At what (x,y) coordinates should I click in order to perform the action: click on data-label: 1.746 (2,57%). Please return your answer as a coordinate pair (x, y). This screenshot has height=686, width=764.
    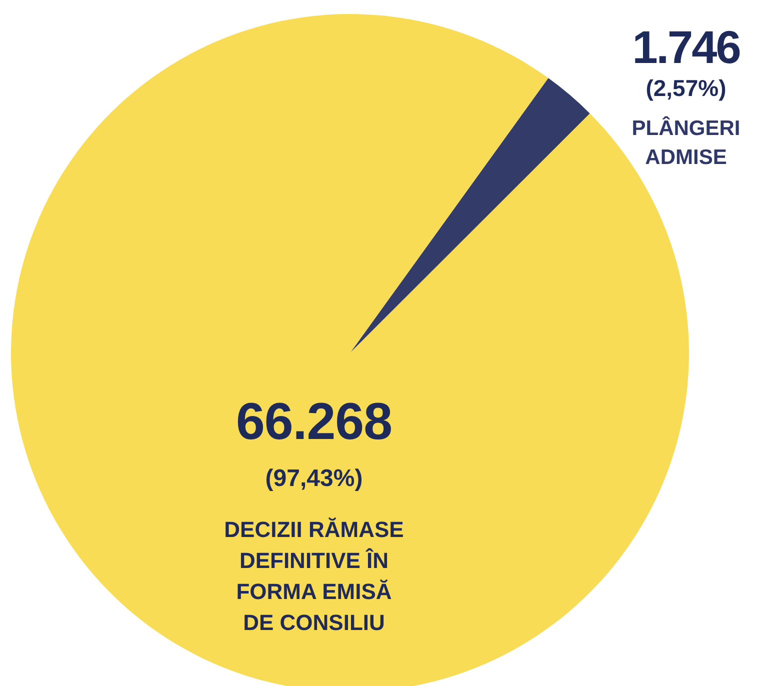
    Looking at the image, I should click on (686, 61).